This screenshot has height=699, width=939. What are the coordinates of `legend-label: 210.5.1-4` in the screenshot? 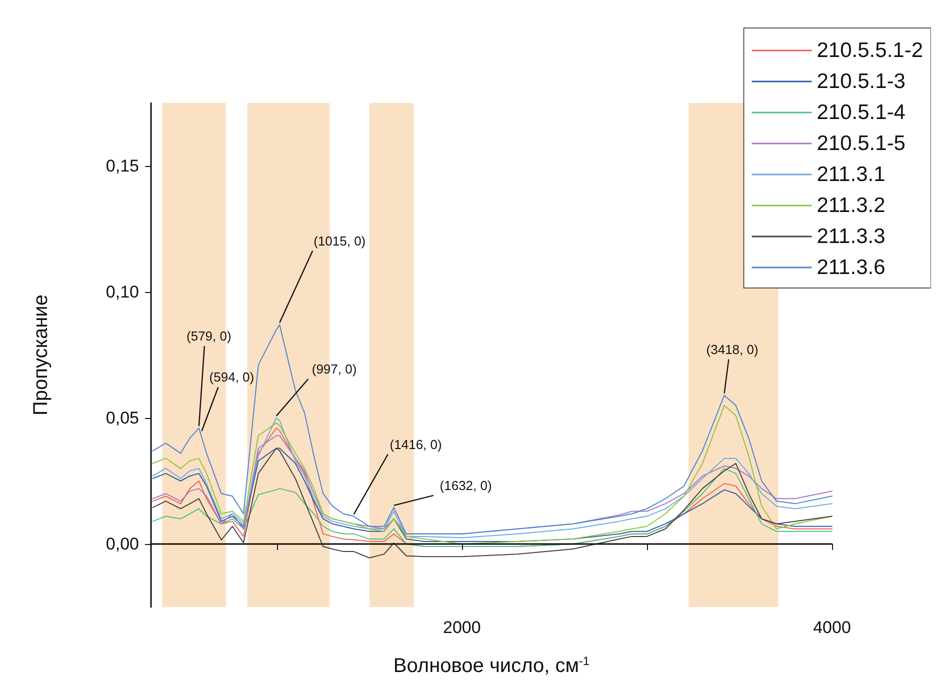 It's located at (861, 112).